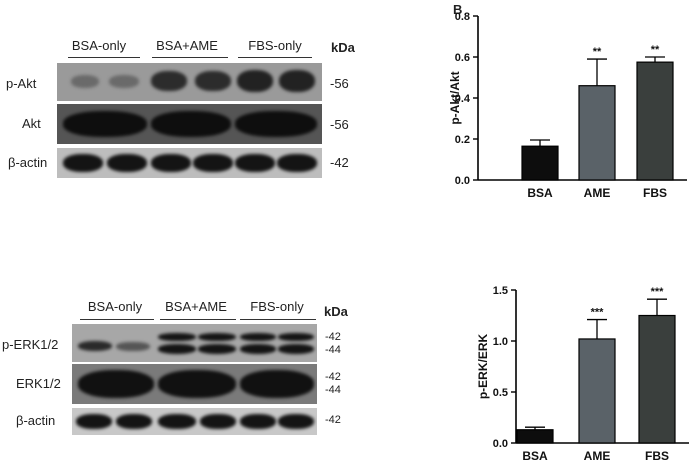 The width and height of the screenshot is (694, 463). Describe the element at coordinates (190, 57) in the screenshot. I see `akt-group-line-bsa-ame` at that location.